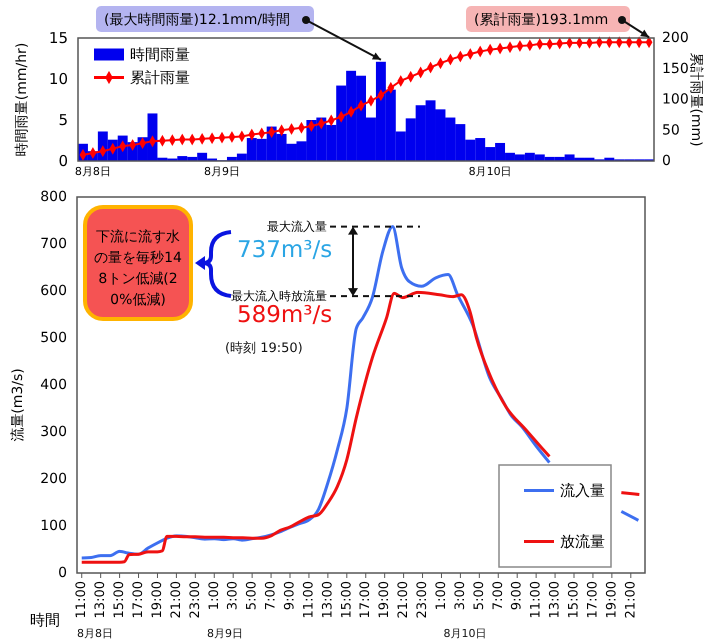  Describe the element at coordinates (264, 348) in the screenshot. I see `annotation: (時刻 19:50)` at that location.